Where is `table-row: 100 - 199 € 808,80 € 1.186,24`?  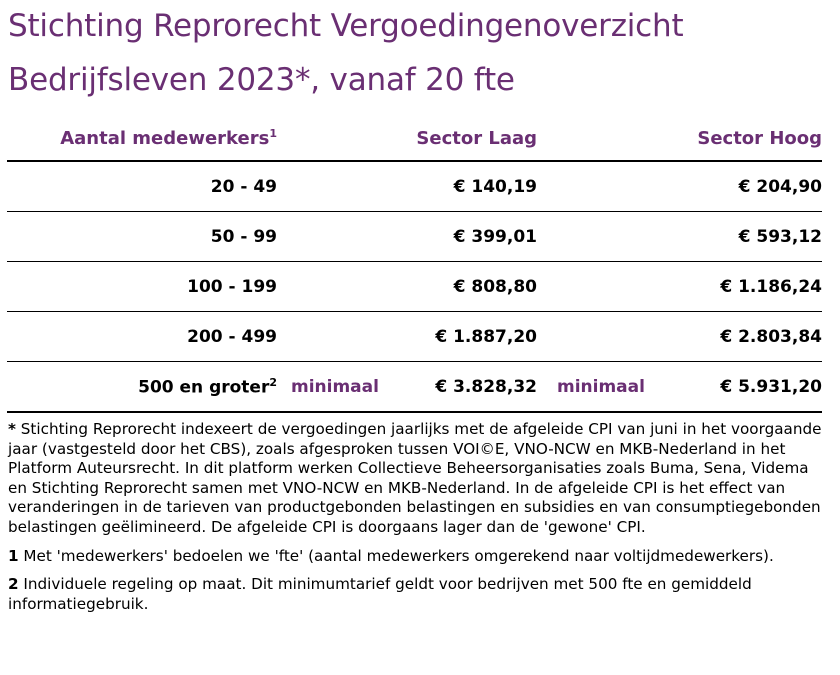
table-row: 100 - 199 € 808,80 € 1.186,24 is located at coordinates (414, 286).